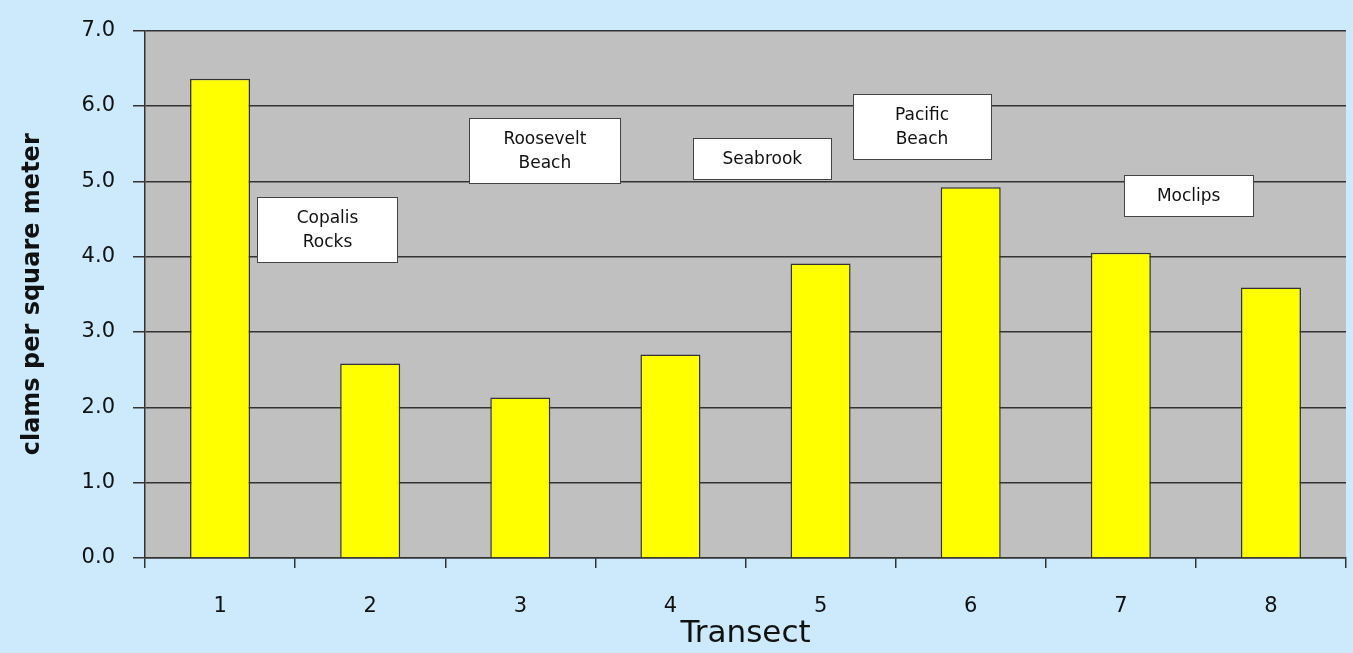 The height and width of the screenshot is (653, 1353). I want to click on y-tick-label: 7.0, so click(98, 29).